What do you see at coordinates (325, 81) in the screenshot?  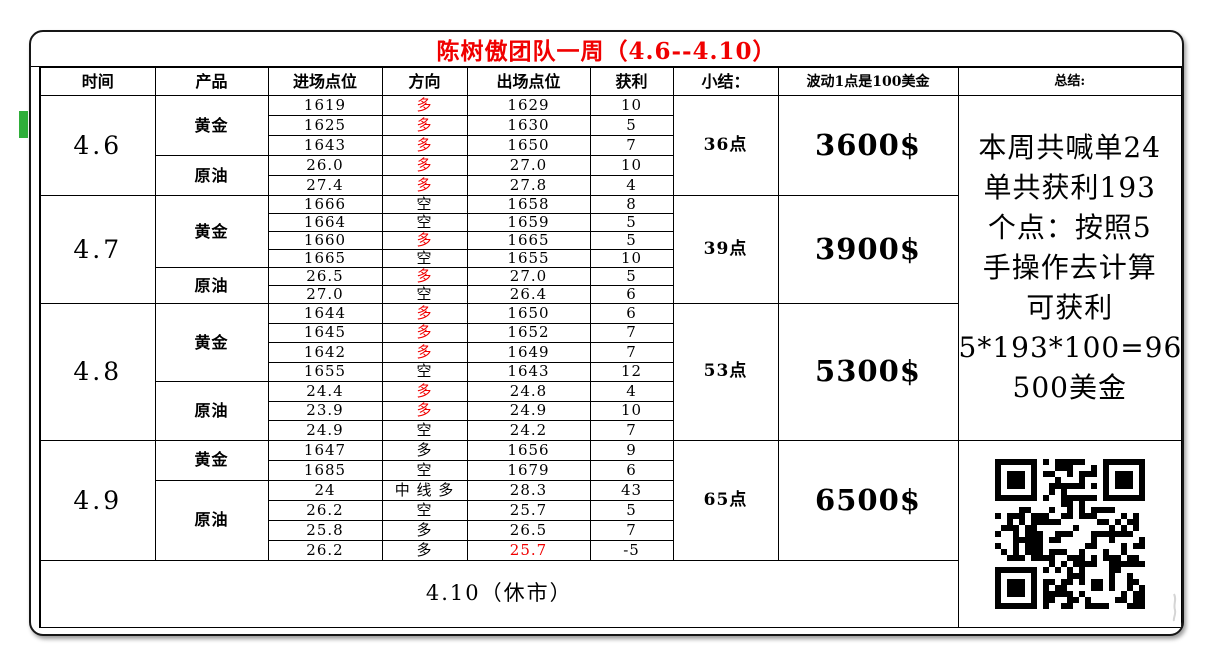 I see `col-header-entry: 进场点位` at bounding box center [325, 81].